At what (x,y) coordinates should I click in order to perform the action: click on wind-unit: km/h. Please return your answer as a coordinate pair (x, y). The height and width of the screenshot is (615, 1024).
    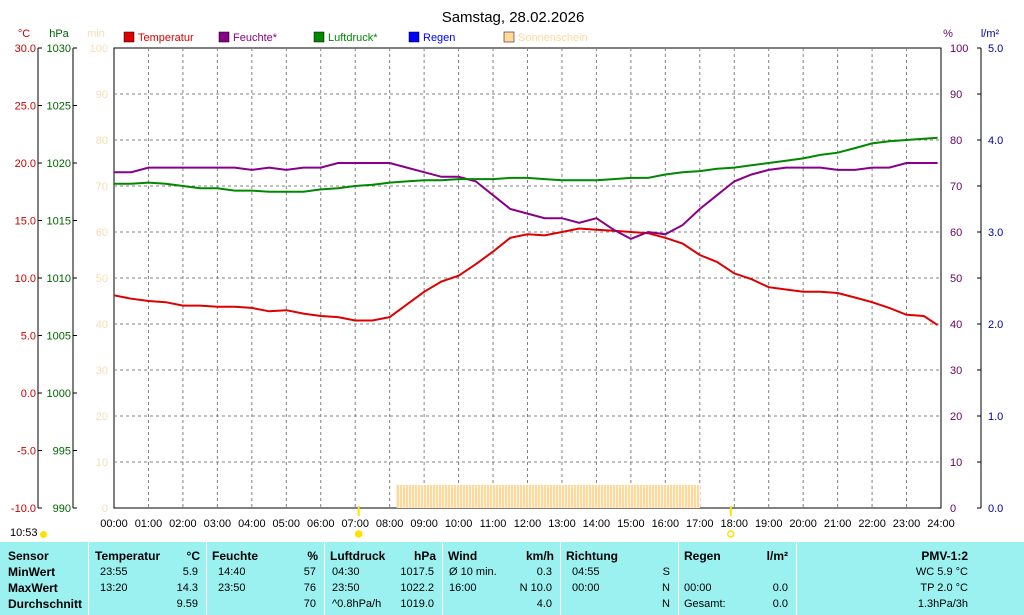
    Looking at the image, I should click on (539, 556).